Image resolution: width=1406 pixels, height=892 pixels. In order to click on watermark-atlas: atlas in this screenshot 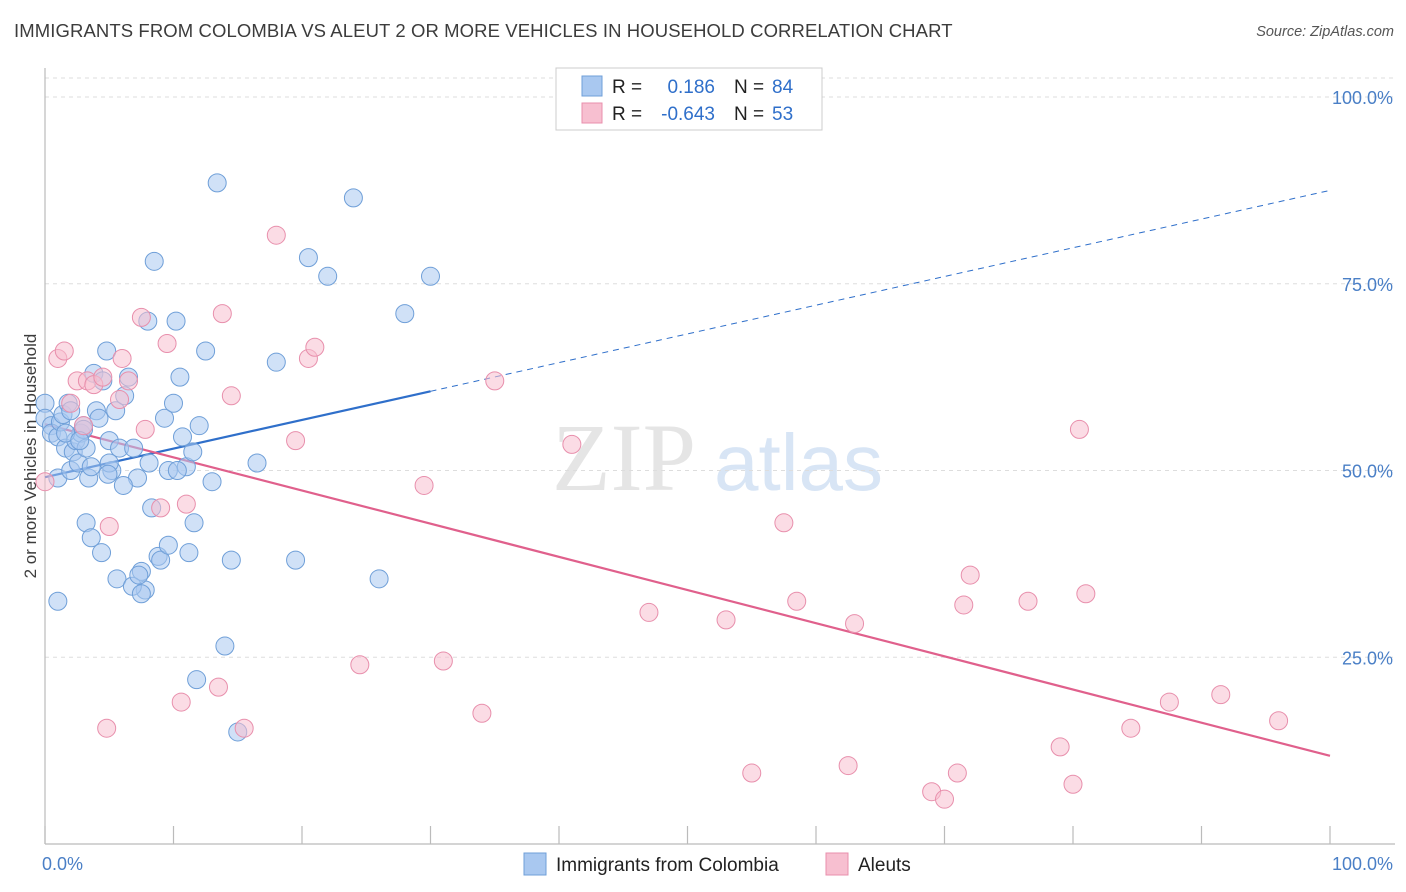, I will do `click(798, 462)`.